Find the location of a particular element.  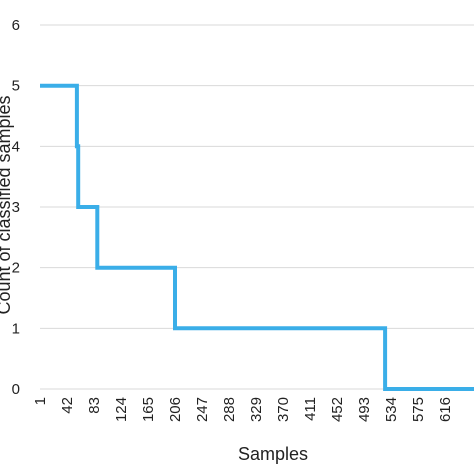

x-tick-label: 452 is located at coordinates (337, 409).